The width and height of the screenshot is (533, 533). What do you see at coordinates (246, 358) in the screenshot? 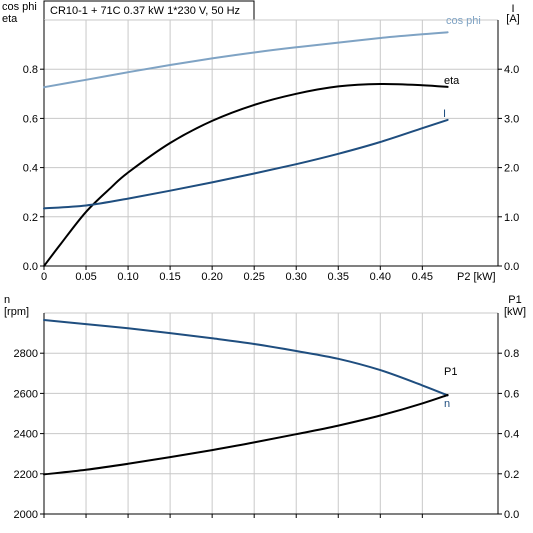
I see `series-line-n` at bounding box center [246, 358].